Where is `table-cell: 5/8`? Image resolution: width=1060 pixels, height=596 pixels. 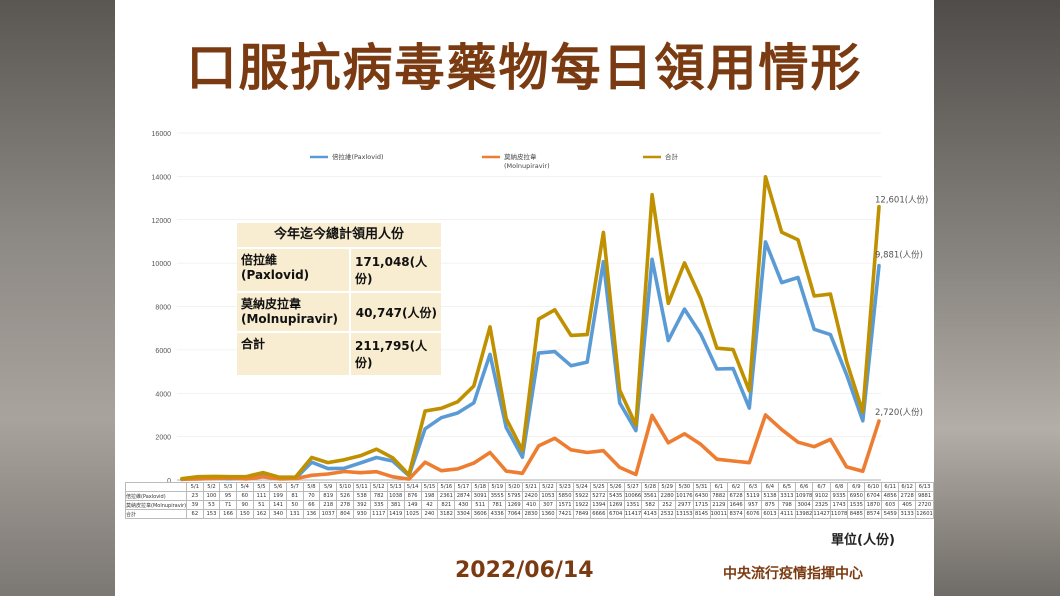 table-cell: 5/8 is located at coordinates (311, 487).